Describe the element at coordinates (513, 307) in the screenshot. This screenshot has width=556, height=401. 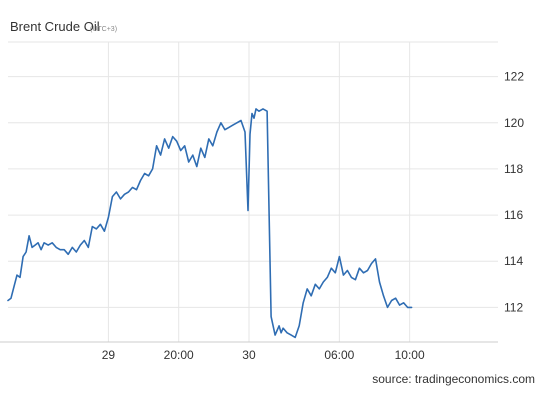
I see `y-tick-label: 112` at that location.